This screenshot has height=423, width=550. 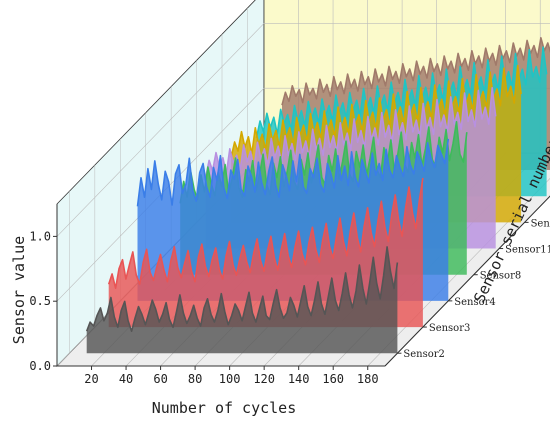 I want to click on z-axis-line, so click(x=467, y=281).